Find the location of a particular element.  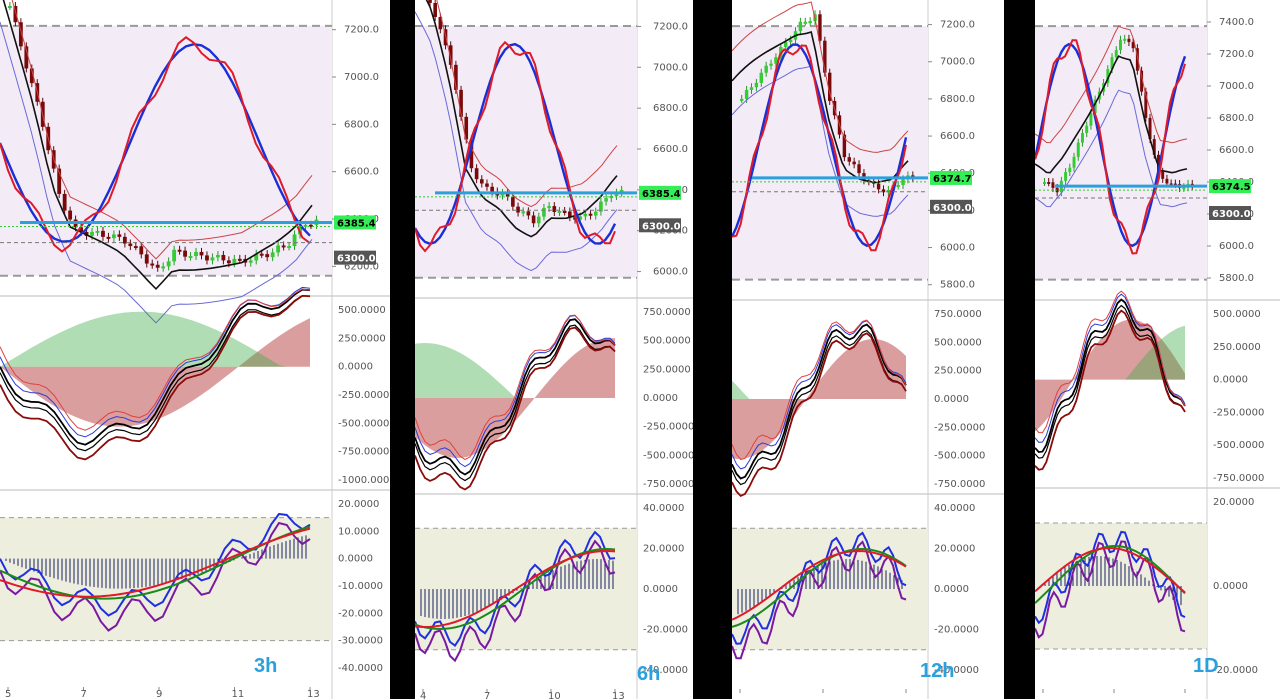

macd-ma-line is located at coordinates (155, 377).